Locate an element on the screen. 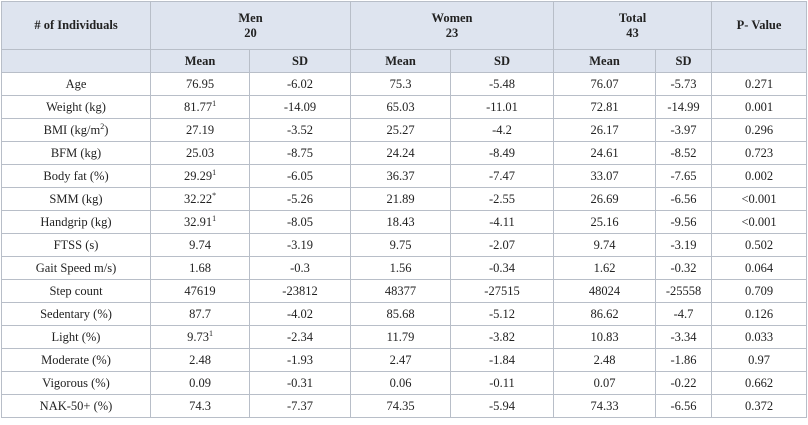  cell: 0.271 is located at coordinates (759, 84).